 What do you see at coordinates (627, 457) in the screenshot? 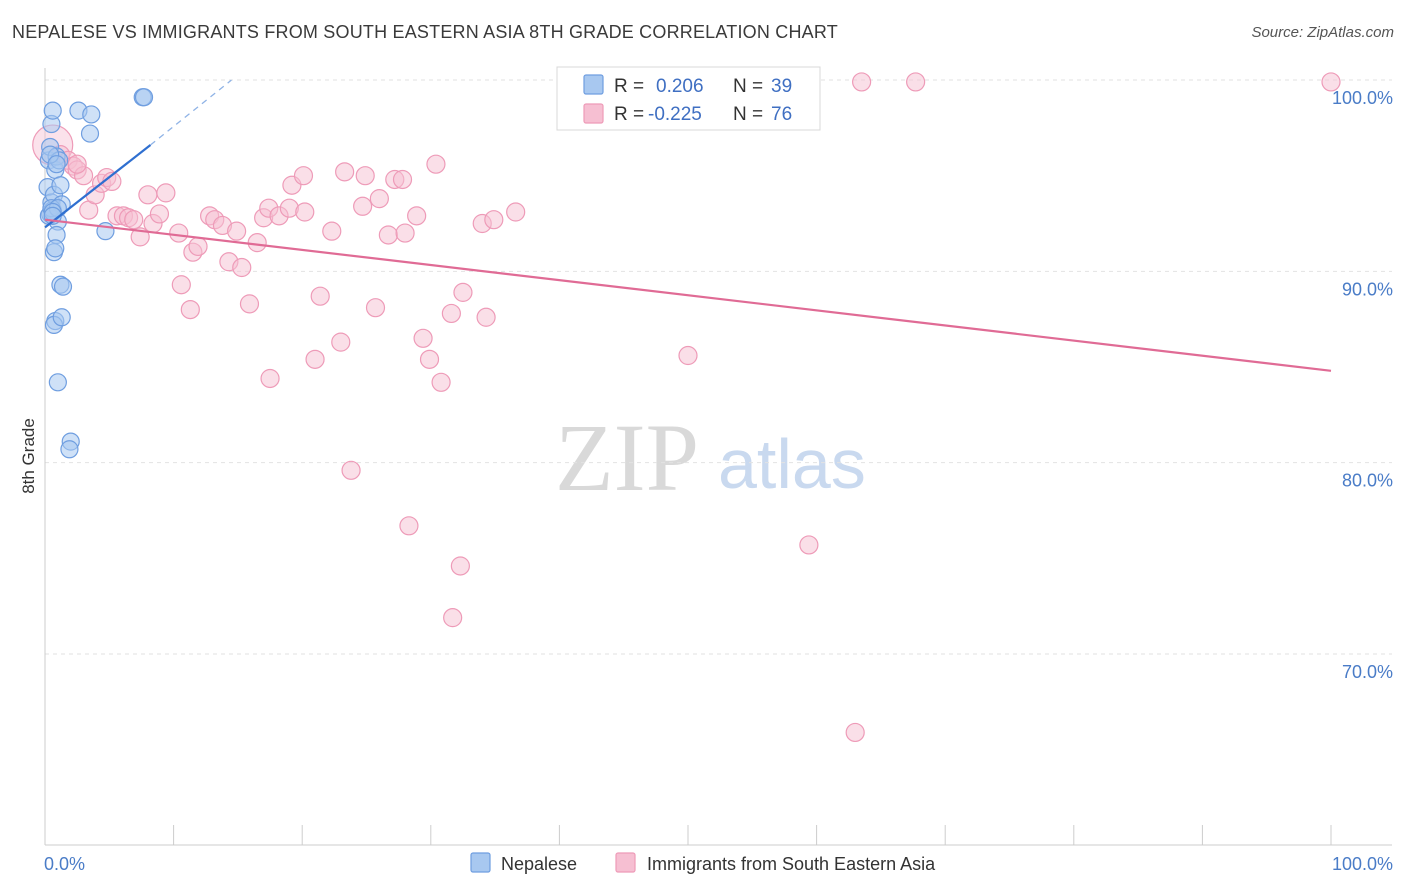
I see `watermark-zip: ZIP` at bounding box center [627, 457].